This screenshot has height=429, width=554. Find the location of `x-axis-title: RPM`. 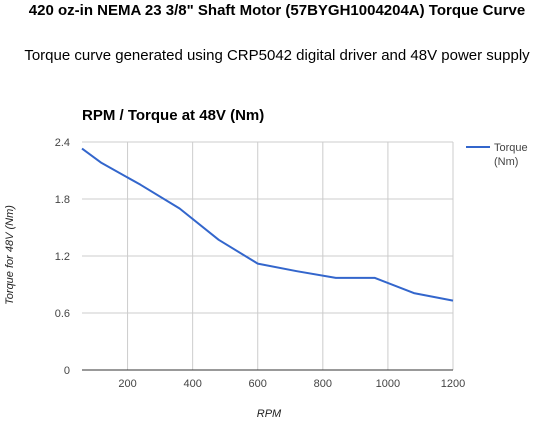

x-axis-title: RPM is located at coordinates (269, 414).